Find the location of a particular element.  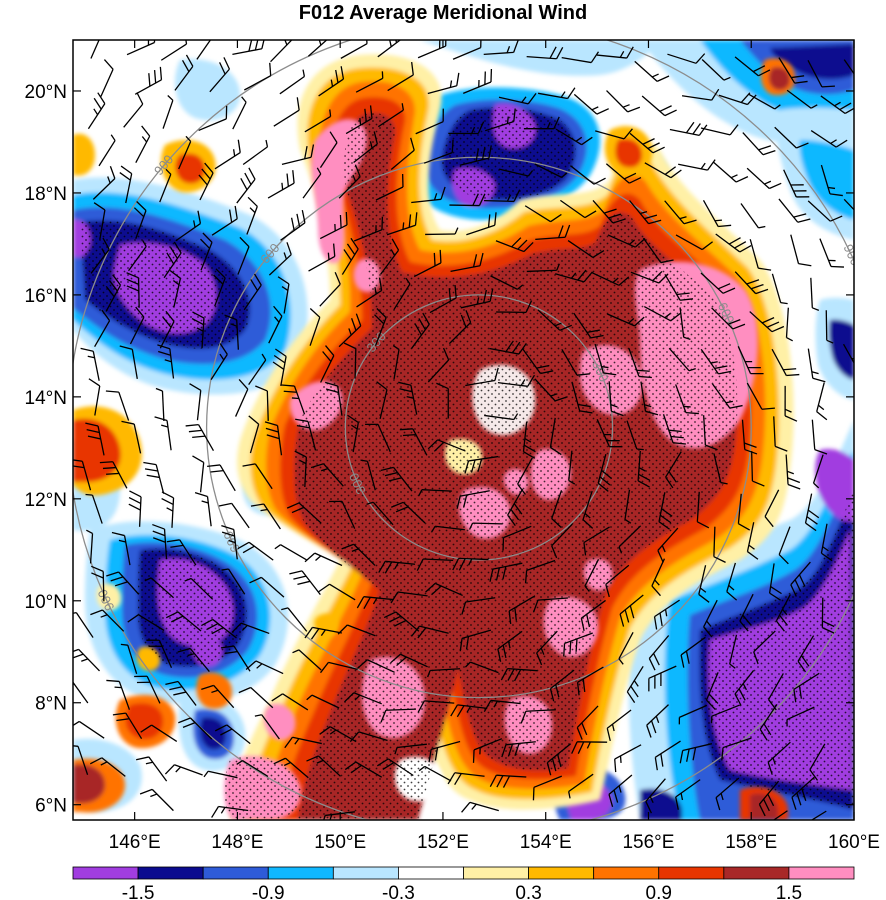

lat-tick-label: 18°N is located at coordinates (46, 194).